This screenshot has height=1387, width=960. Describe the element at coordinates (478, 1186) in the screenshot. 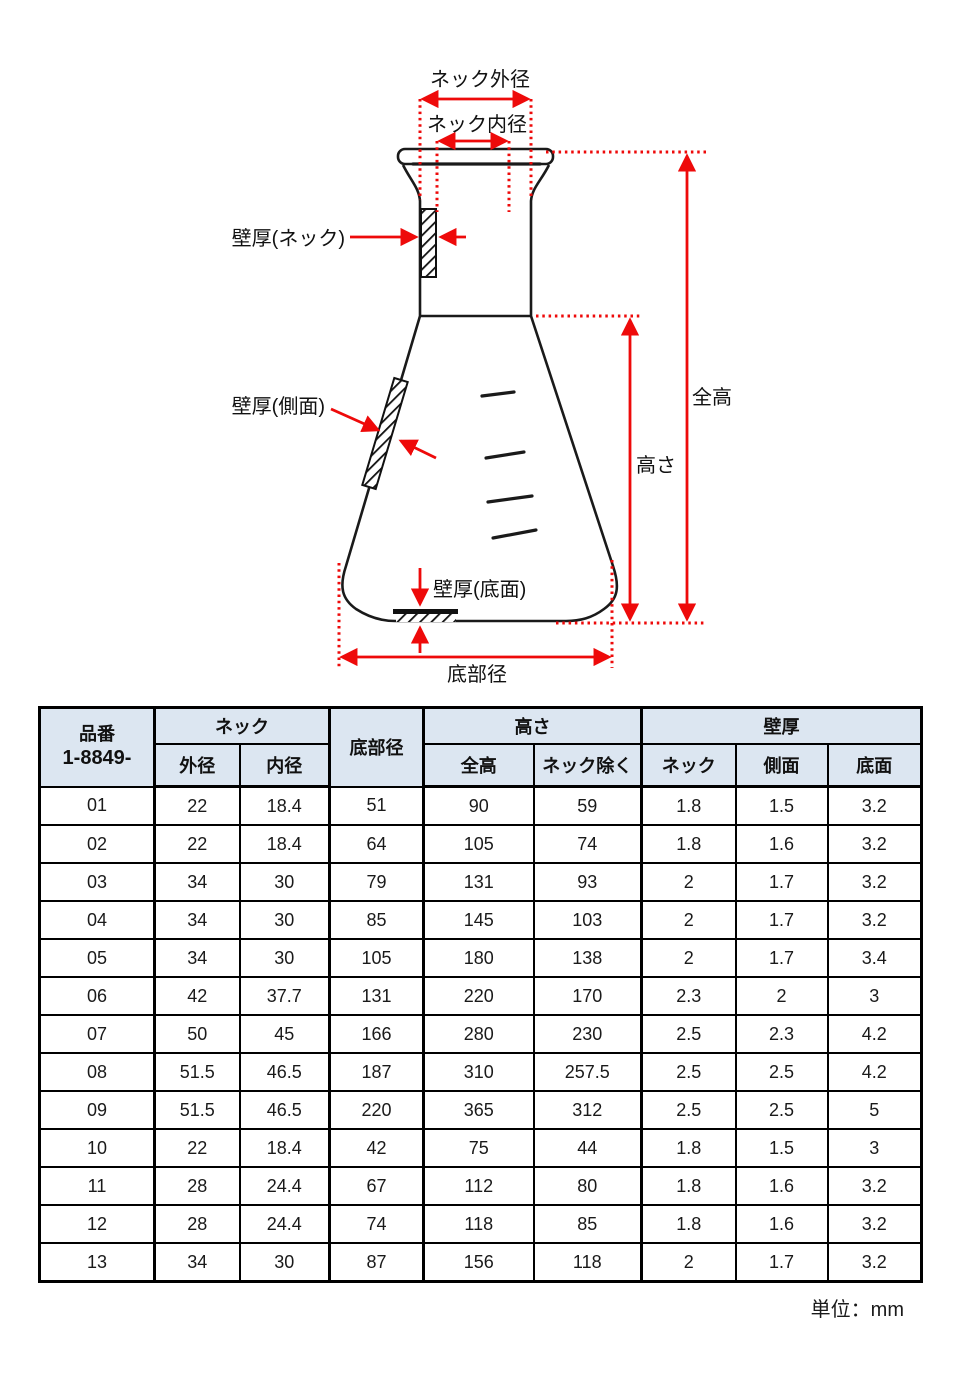

I see `cell-value: 112` at that location.